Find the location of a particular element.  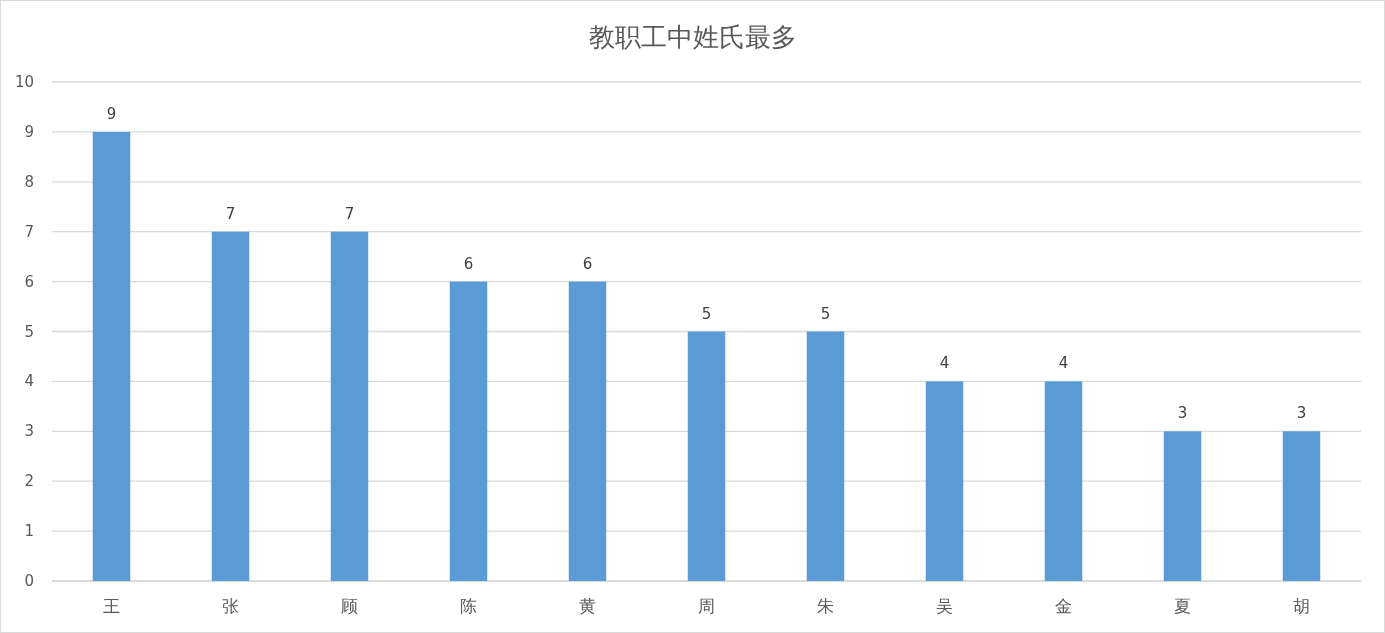

y-tick-label: 0 is located at coordinates (29, 581).